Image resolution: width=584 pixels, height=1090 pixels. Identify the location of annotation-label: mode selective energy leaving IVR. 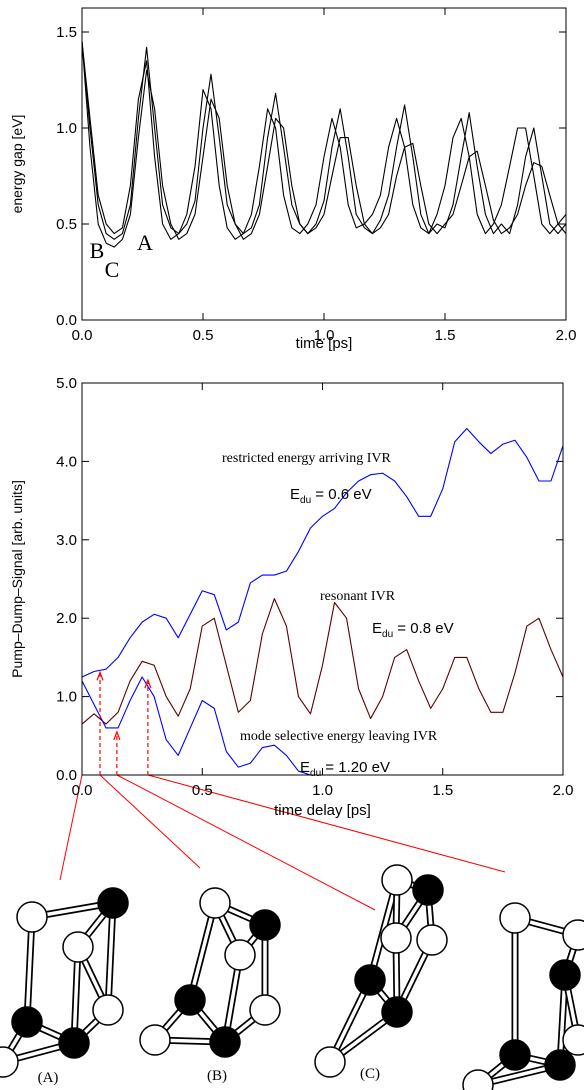
(339, 736).